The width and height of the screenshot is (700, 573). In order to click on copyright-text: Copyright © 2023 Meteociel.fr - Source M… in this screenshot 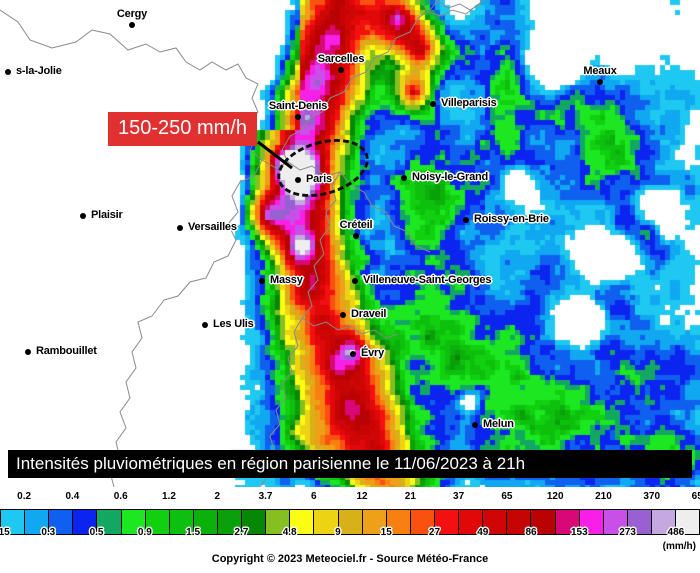, I will do `click(350, 559)`.